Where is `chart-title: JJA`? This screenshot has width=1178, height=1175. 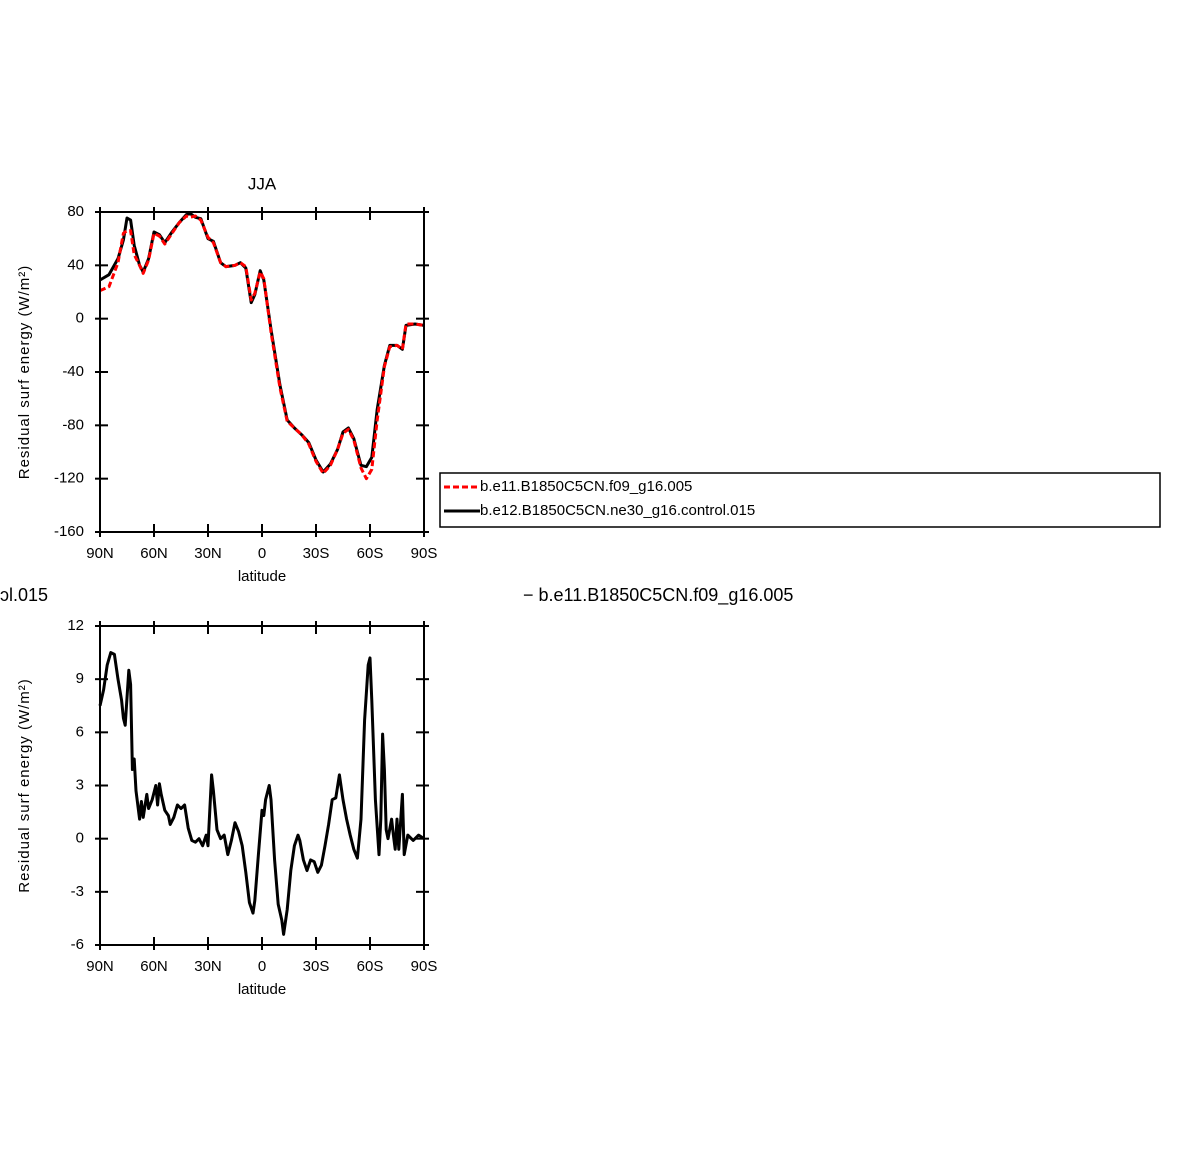 chart-title: JJA is located at coordinates (262, 183).